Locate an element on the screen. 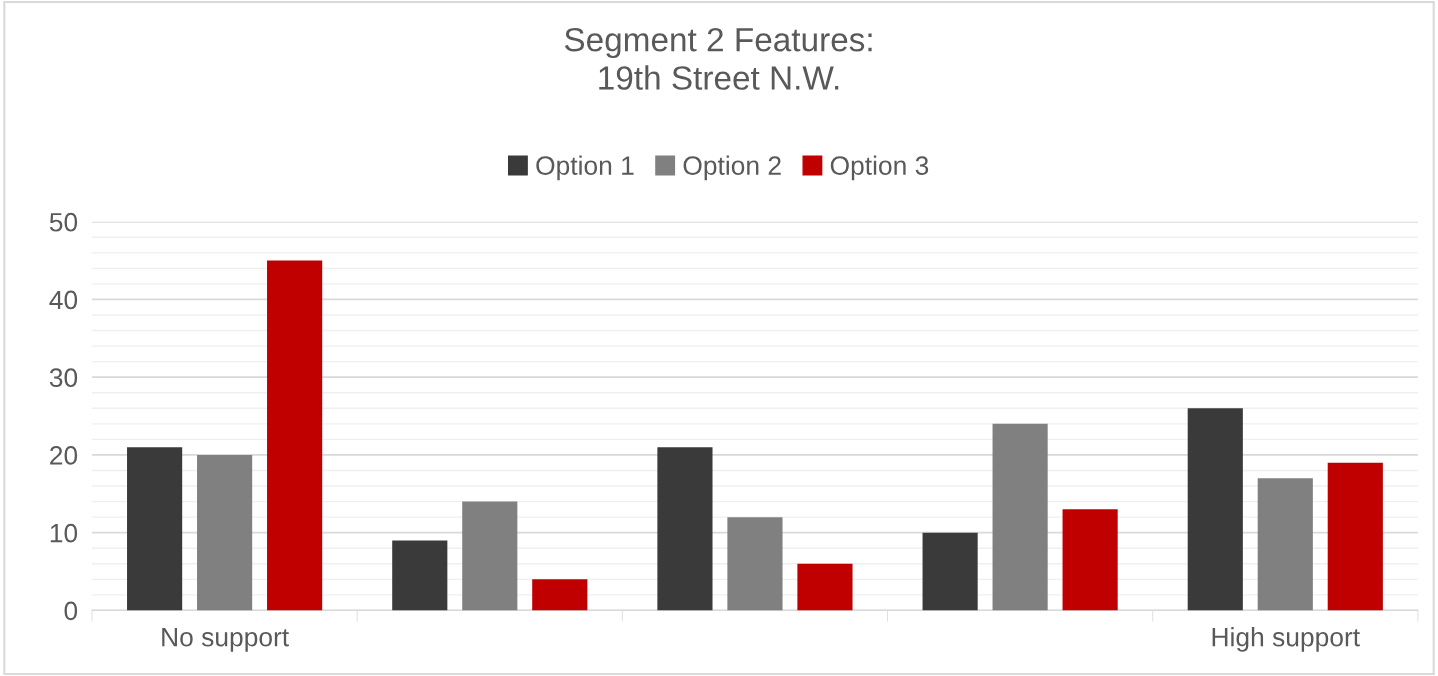 The width and height of the screenshot is (1438, 676). chart-title: Segment 2 Features: 19th Street N.W. is located at coordinates (718, 58).